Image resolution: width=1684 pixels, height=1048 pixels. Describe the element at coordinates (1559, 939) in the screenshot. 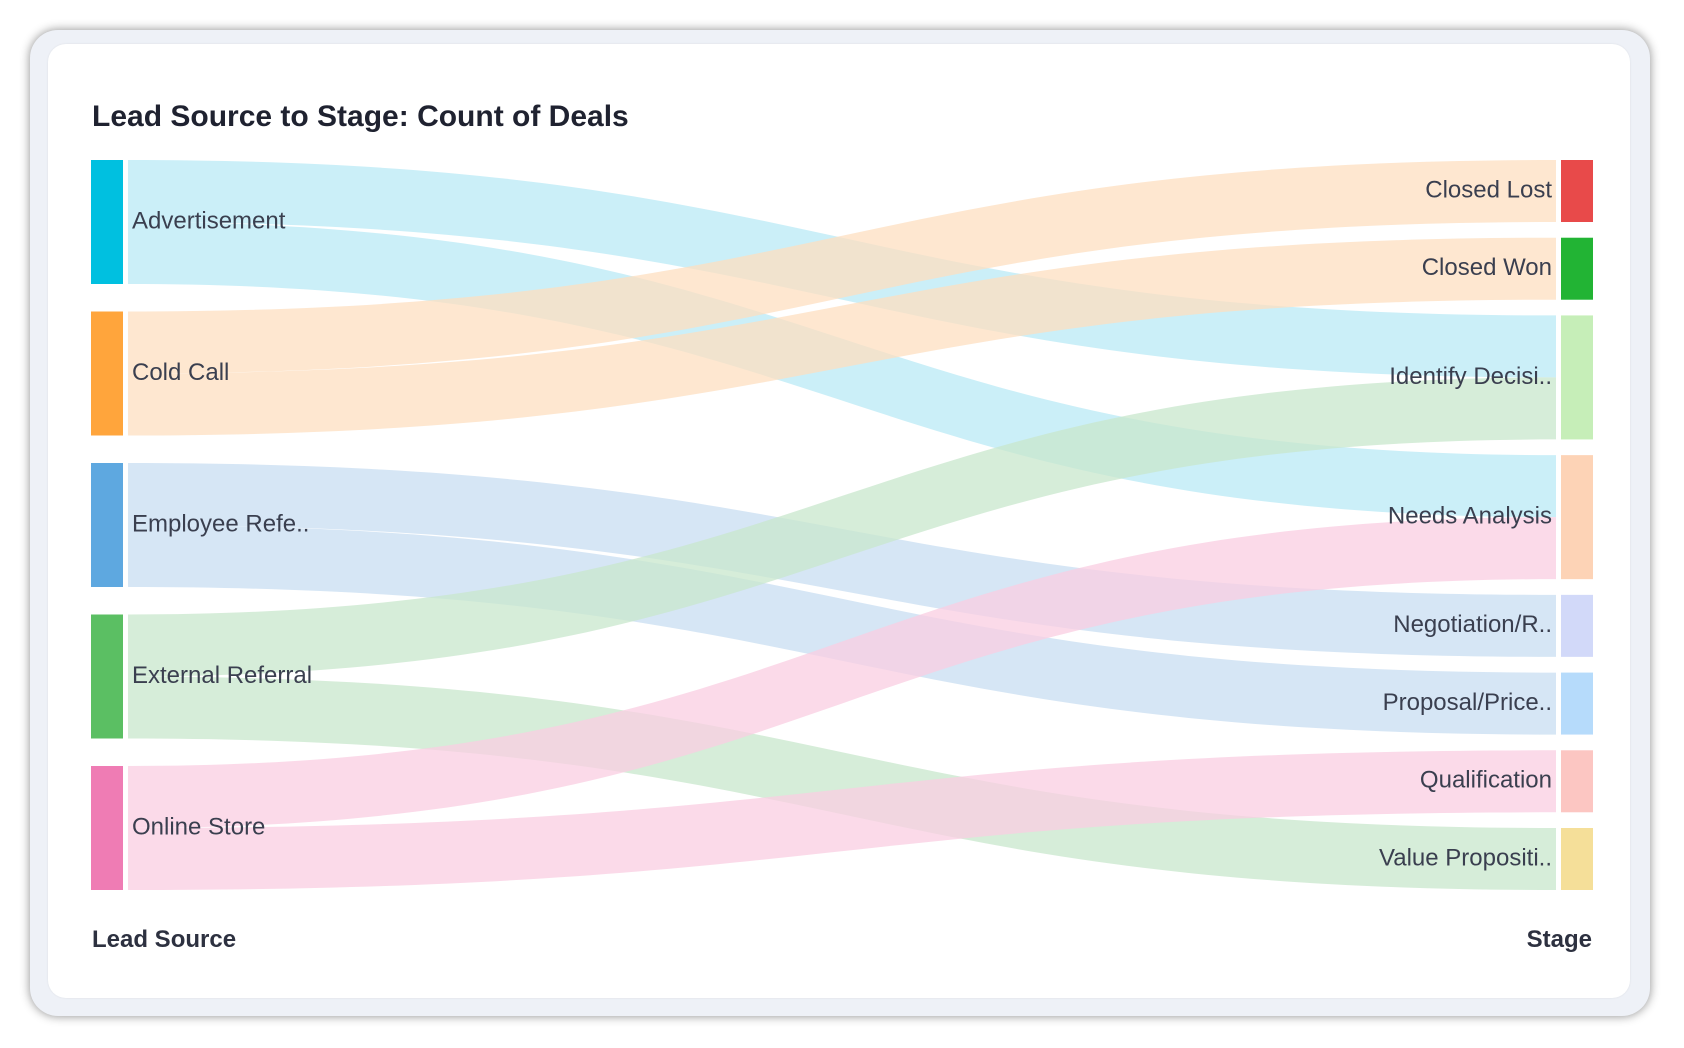

I see `target-axis-label: Stage` at that location.